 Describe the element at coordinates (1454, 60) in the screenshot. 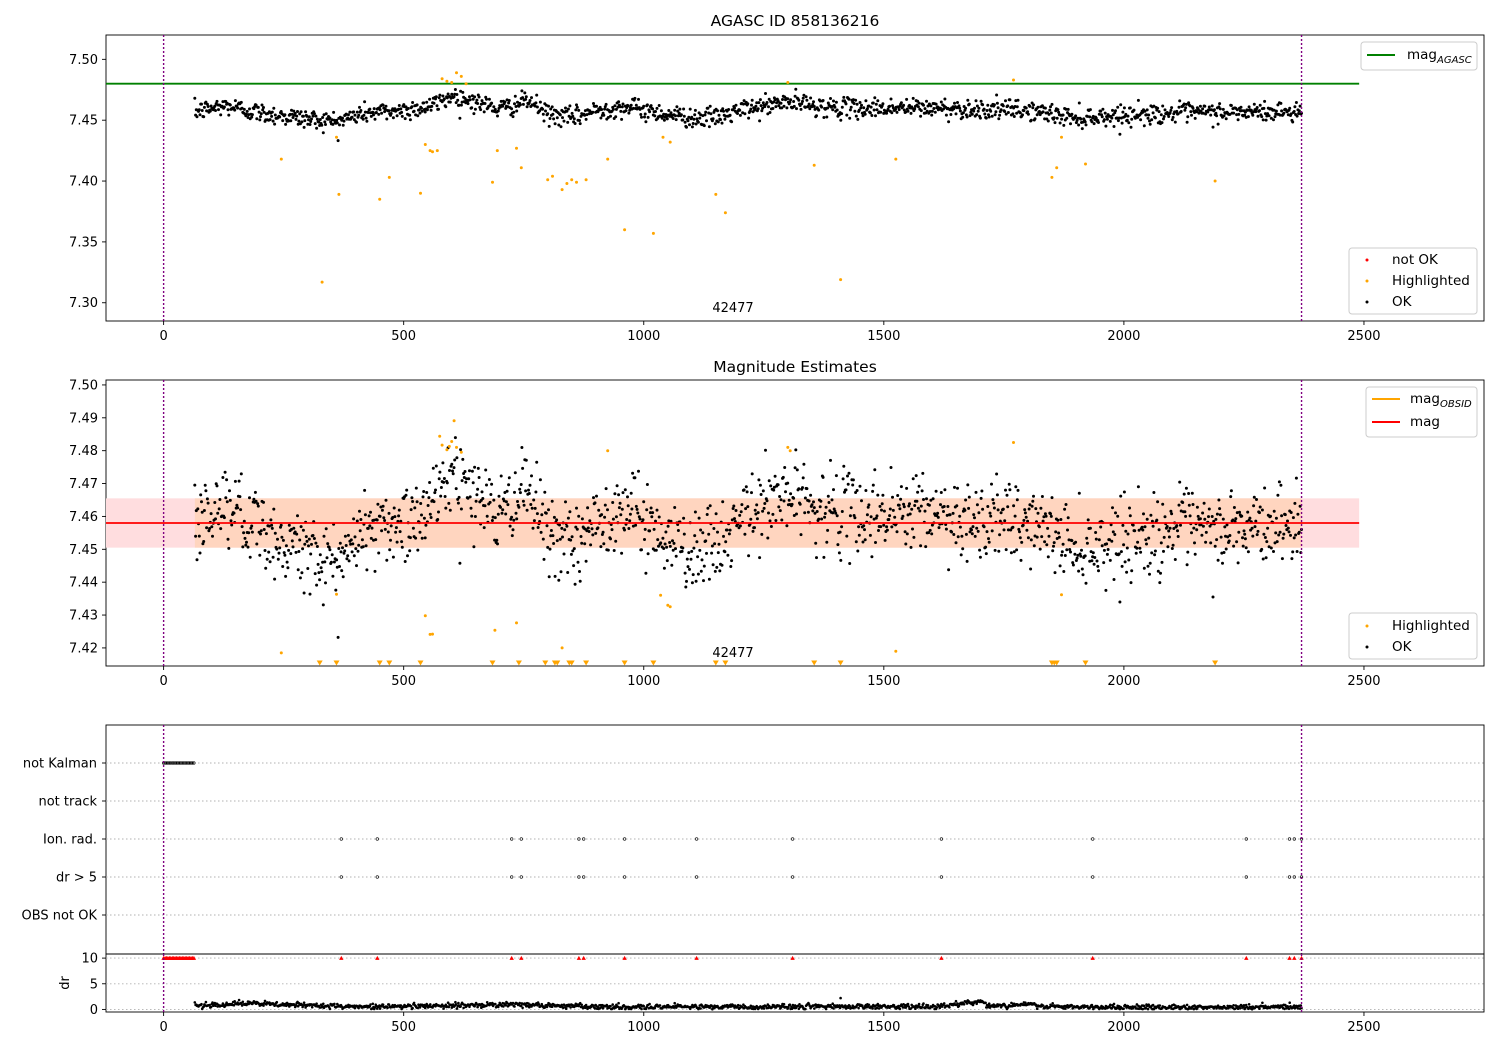

I see `legend-label-subscript: AGASC` at that location.